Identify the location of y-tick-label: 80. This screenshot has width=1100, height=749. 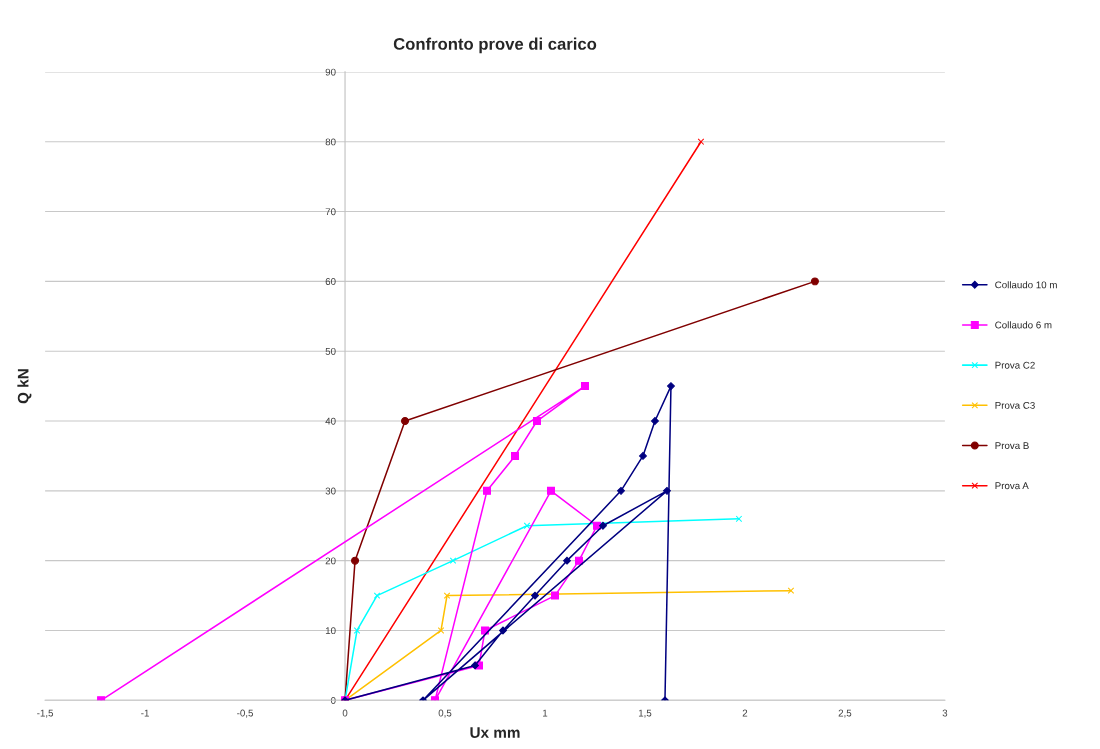
(330, 142).